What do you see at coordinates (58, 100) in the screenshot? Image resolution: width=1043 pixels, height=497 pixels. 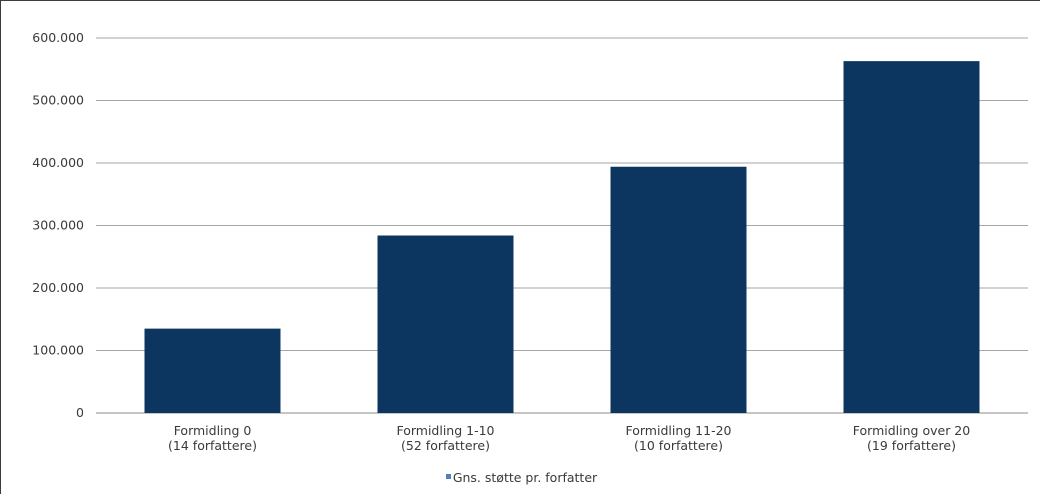 I see `y-tick-label: 500.000` at bounding box center [58, 100].